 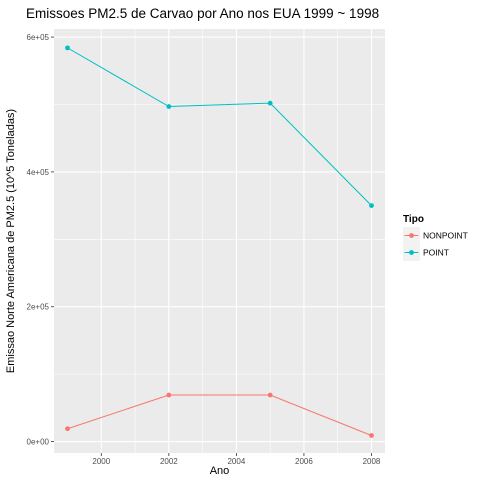 I want to click on x-tick-label: 2008, so click(x=372, y=461).